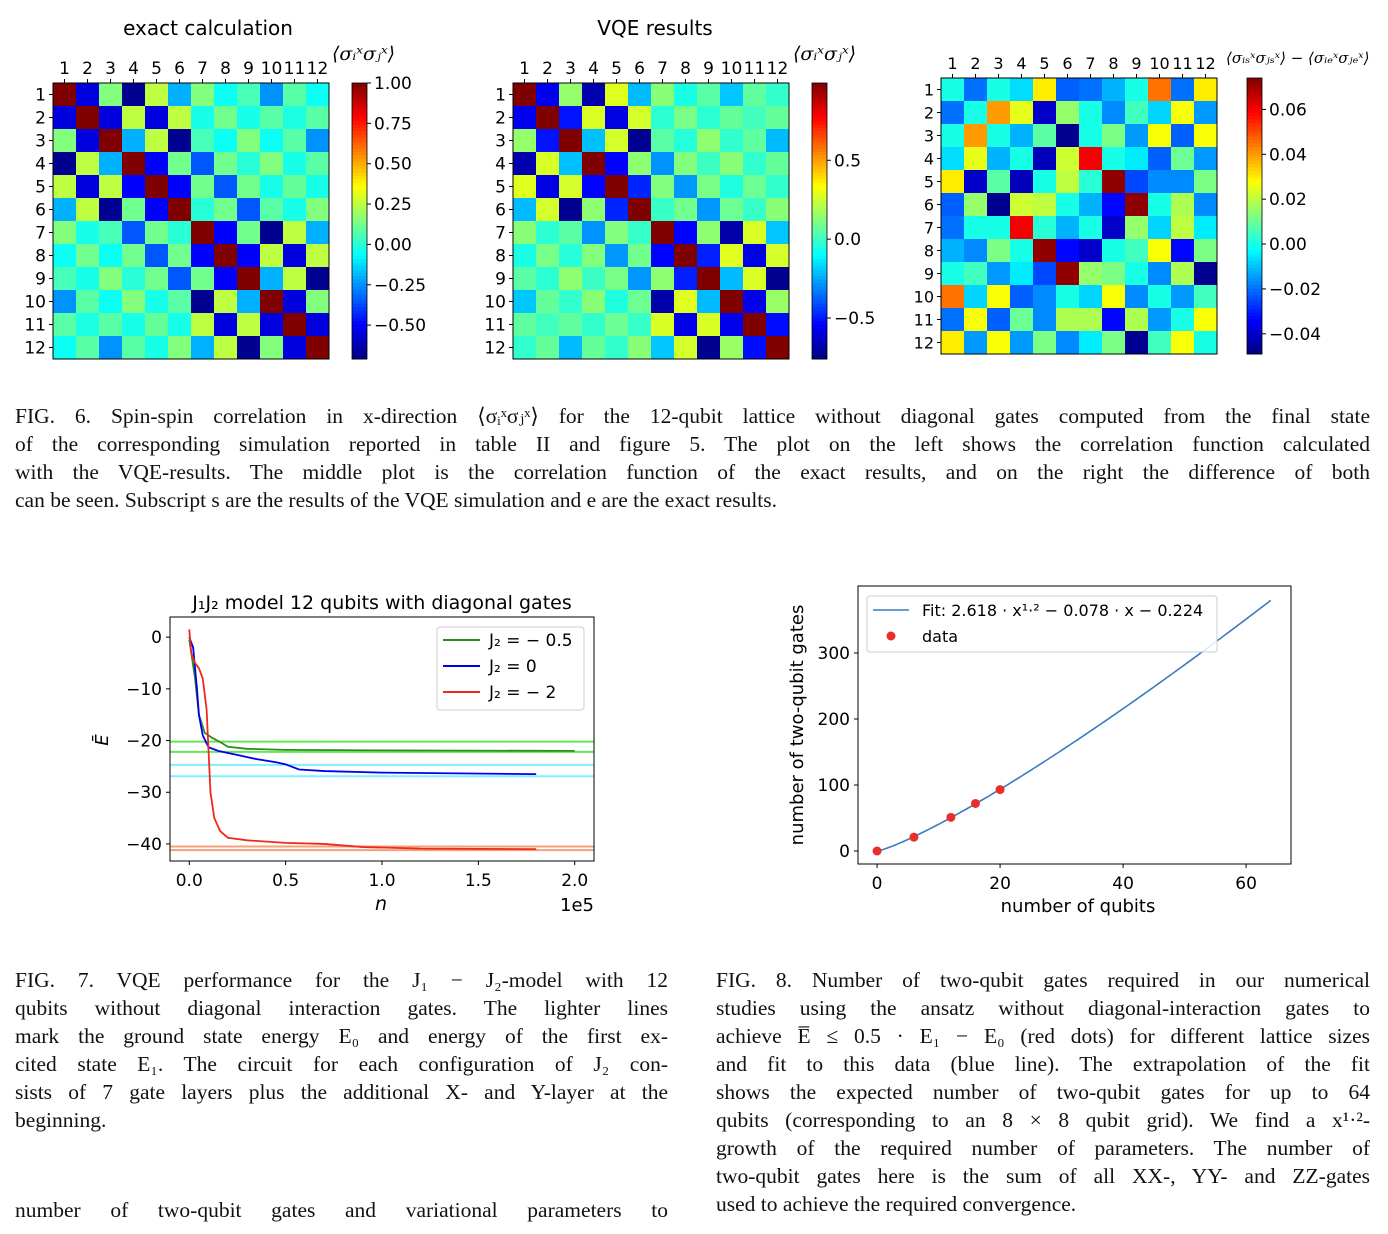 Image resolution: width=1388 pixels, height=1234 pixels. Describe the element at coordinates (248, 69) in the screenshot. I see `column-label: 9` at that location.